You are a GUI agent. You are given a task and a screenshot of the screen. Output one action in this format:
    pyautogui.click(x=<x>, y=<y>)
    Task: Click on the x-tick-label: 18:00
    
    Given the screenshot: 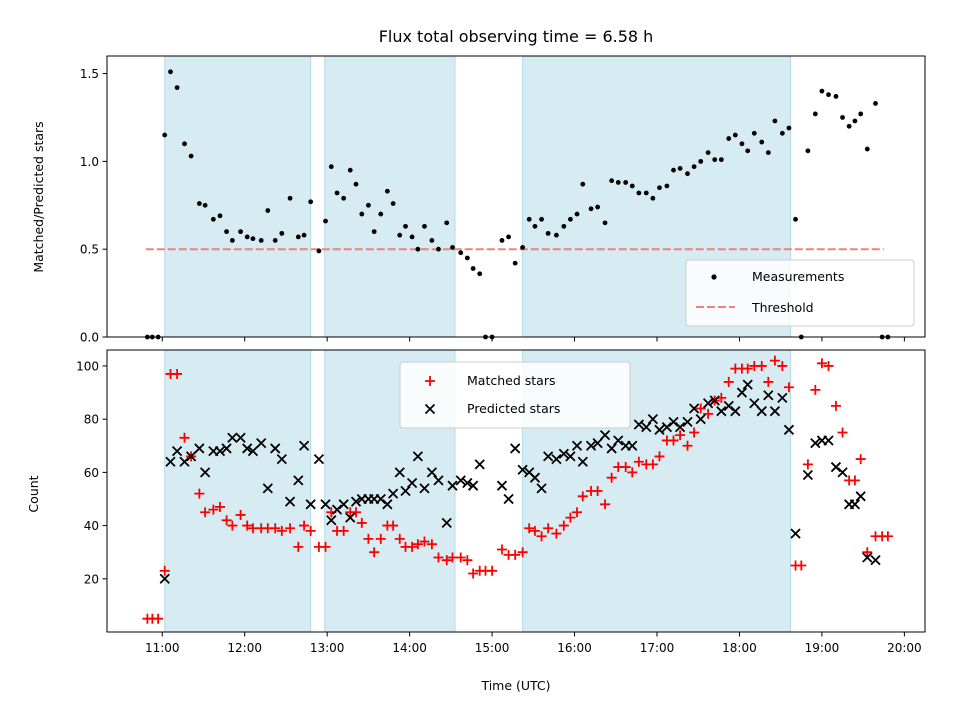 What is the action you would take?
    pyautogui.click(x=739, y=648)
    